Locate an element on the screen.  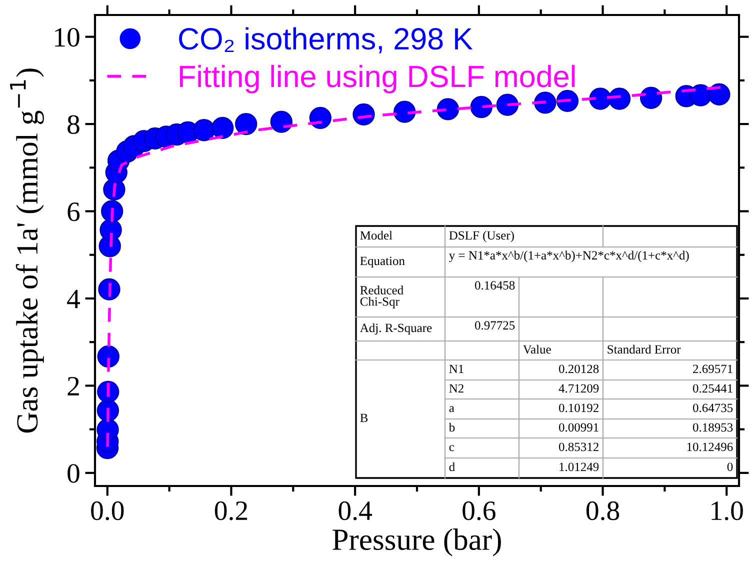
annotation: 0.64735 is located at coordinates (712, 408).